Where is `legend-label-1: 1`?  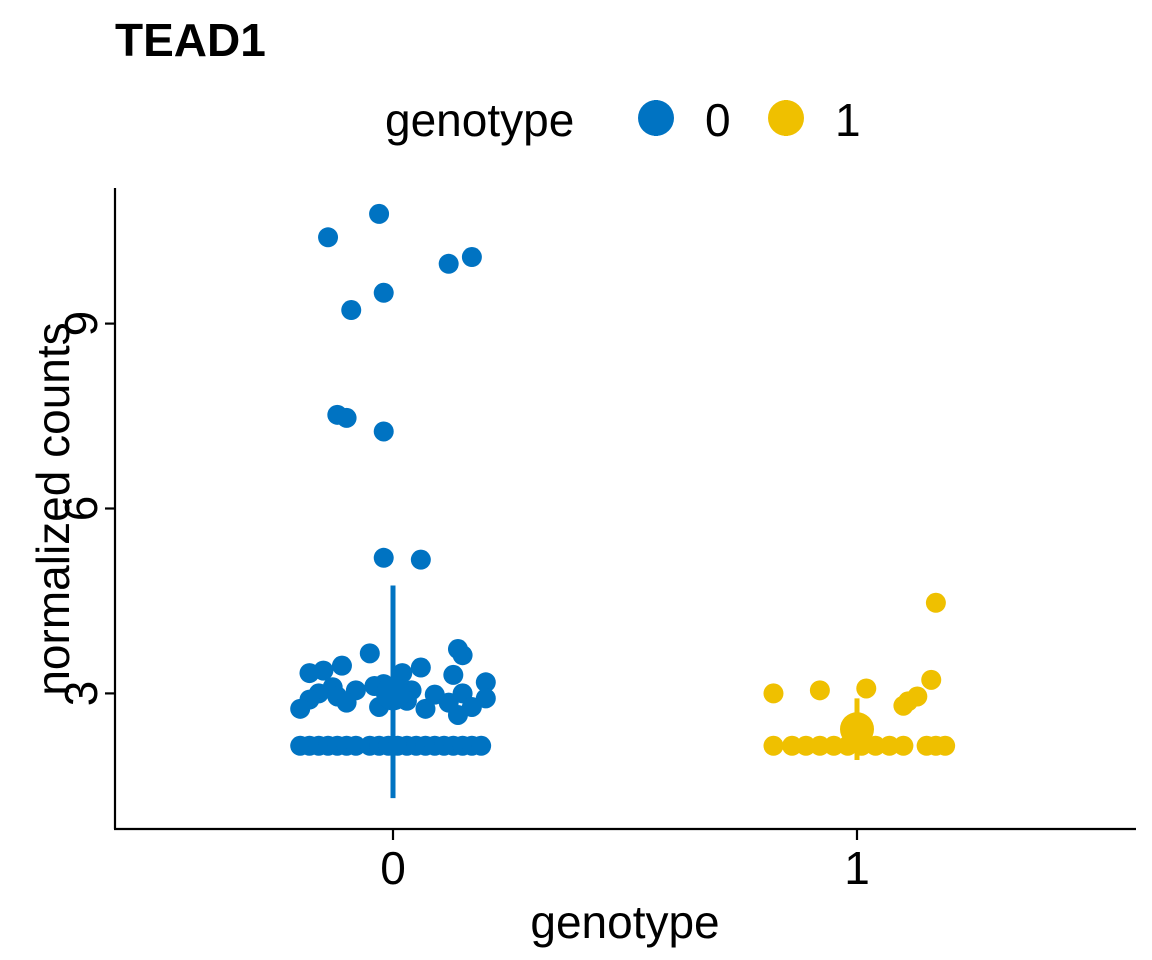 legend-label-1: 1 is located at coordinates (848, 120).